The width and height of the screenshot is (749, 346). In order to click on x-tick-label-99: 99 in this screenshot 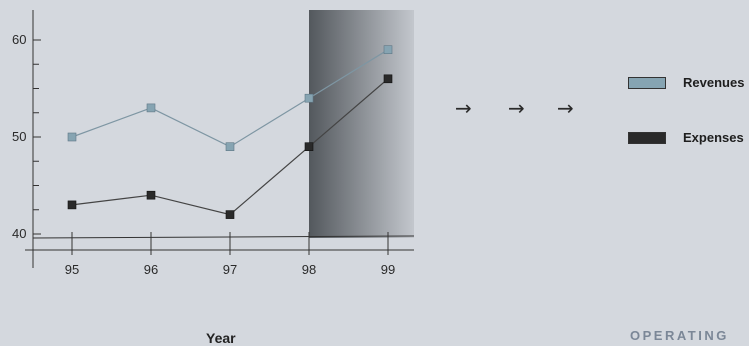, I will do `click(388, 269)`.